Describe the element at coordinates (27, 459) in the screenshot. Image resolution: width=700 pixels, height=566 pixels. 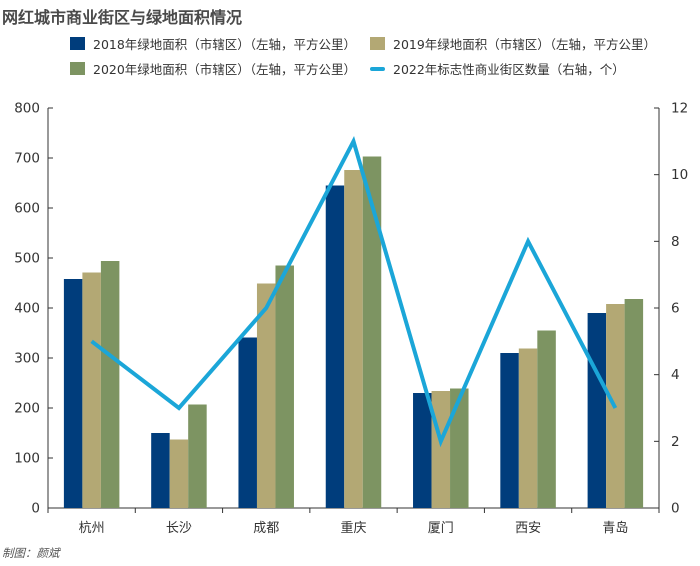
I see `y-tick-label-left: 100` at that location.